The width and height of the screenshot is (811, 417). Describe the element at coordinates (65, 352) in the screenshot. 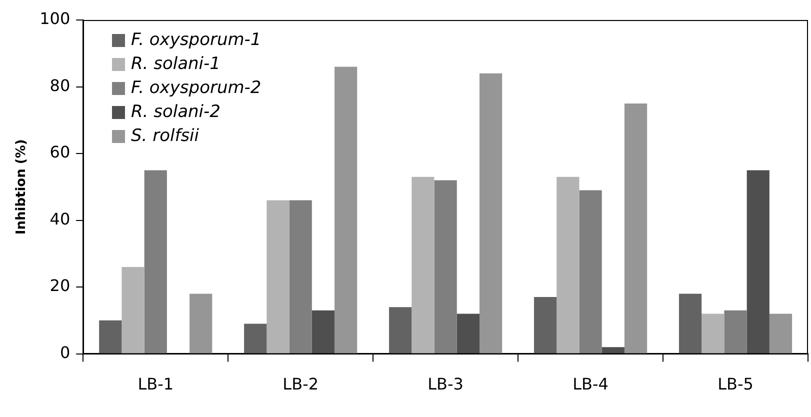

I see `y-tick-label: 0` at that location.